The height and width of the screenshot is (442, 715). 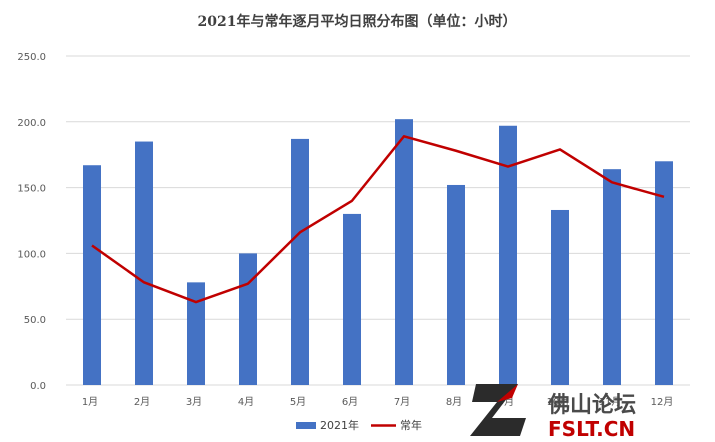 What do you see at coordinates (350, 402) in the screenshot?
I see `x-tick-label: 6月` at bounding box center [350, 402].